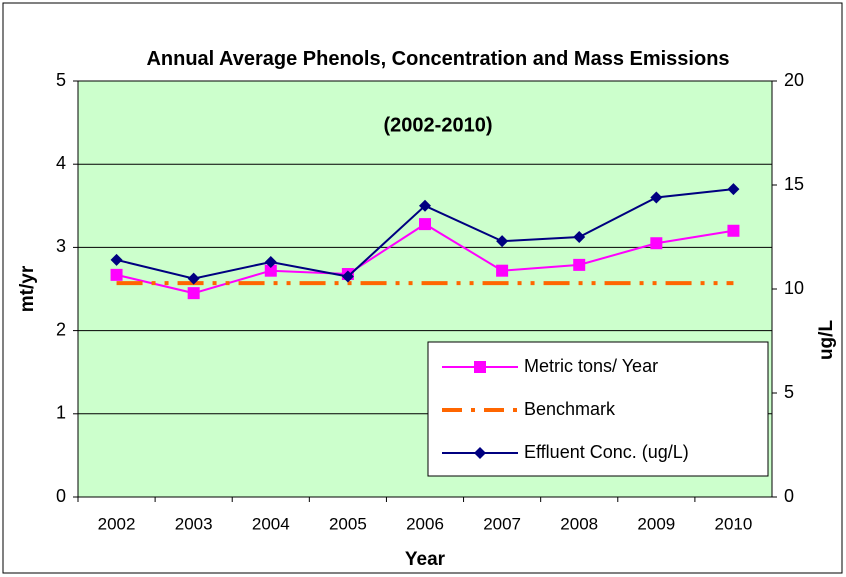 The height and width of the screenshot is (577, 846). What do you see at coordinates (789, 392) in the screenshot?
I see `y2-tick-label: 5` at bounding box center [789, 392].